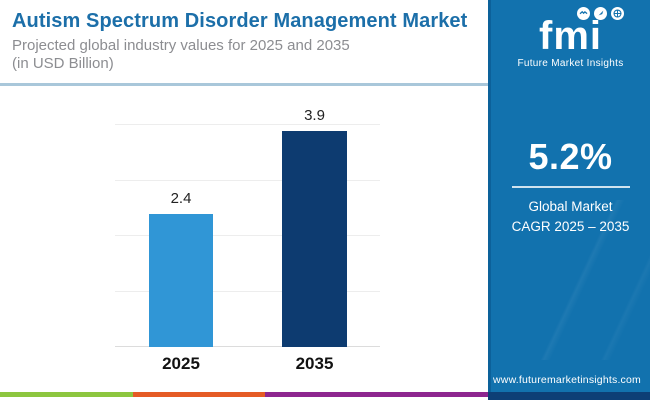  I want to click on bar-2035, so click(314, 238).